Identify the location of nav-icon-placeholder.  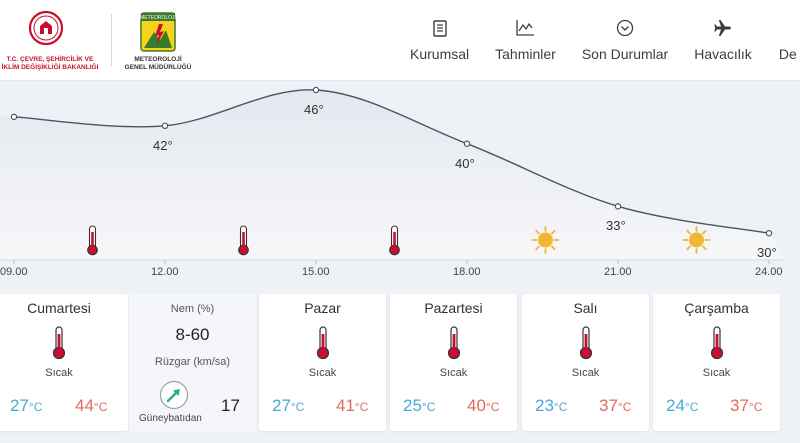
(788, 28).